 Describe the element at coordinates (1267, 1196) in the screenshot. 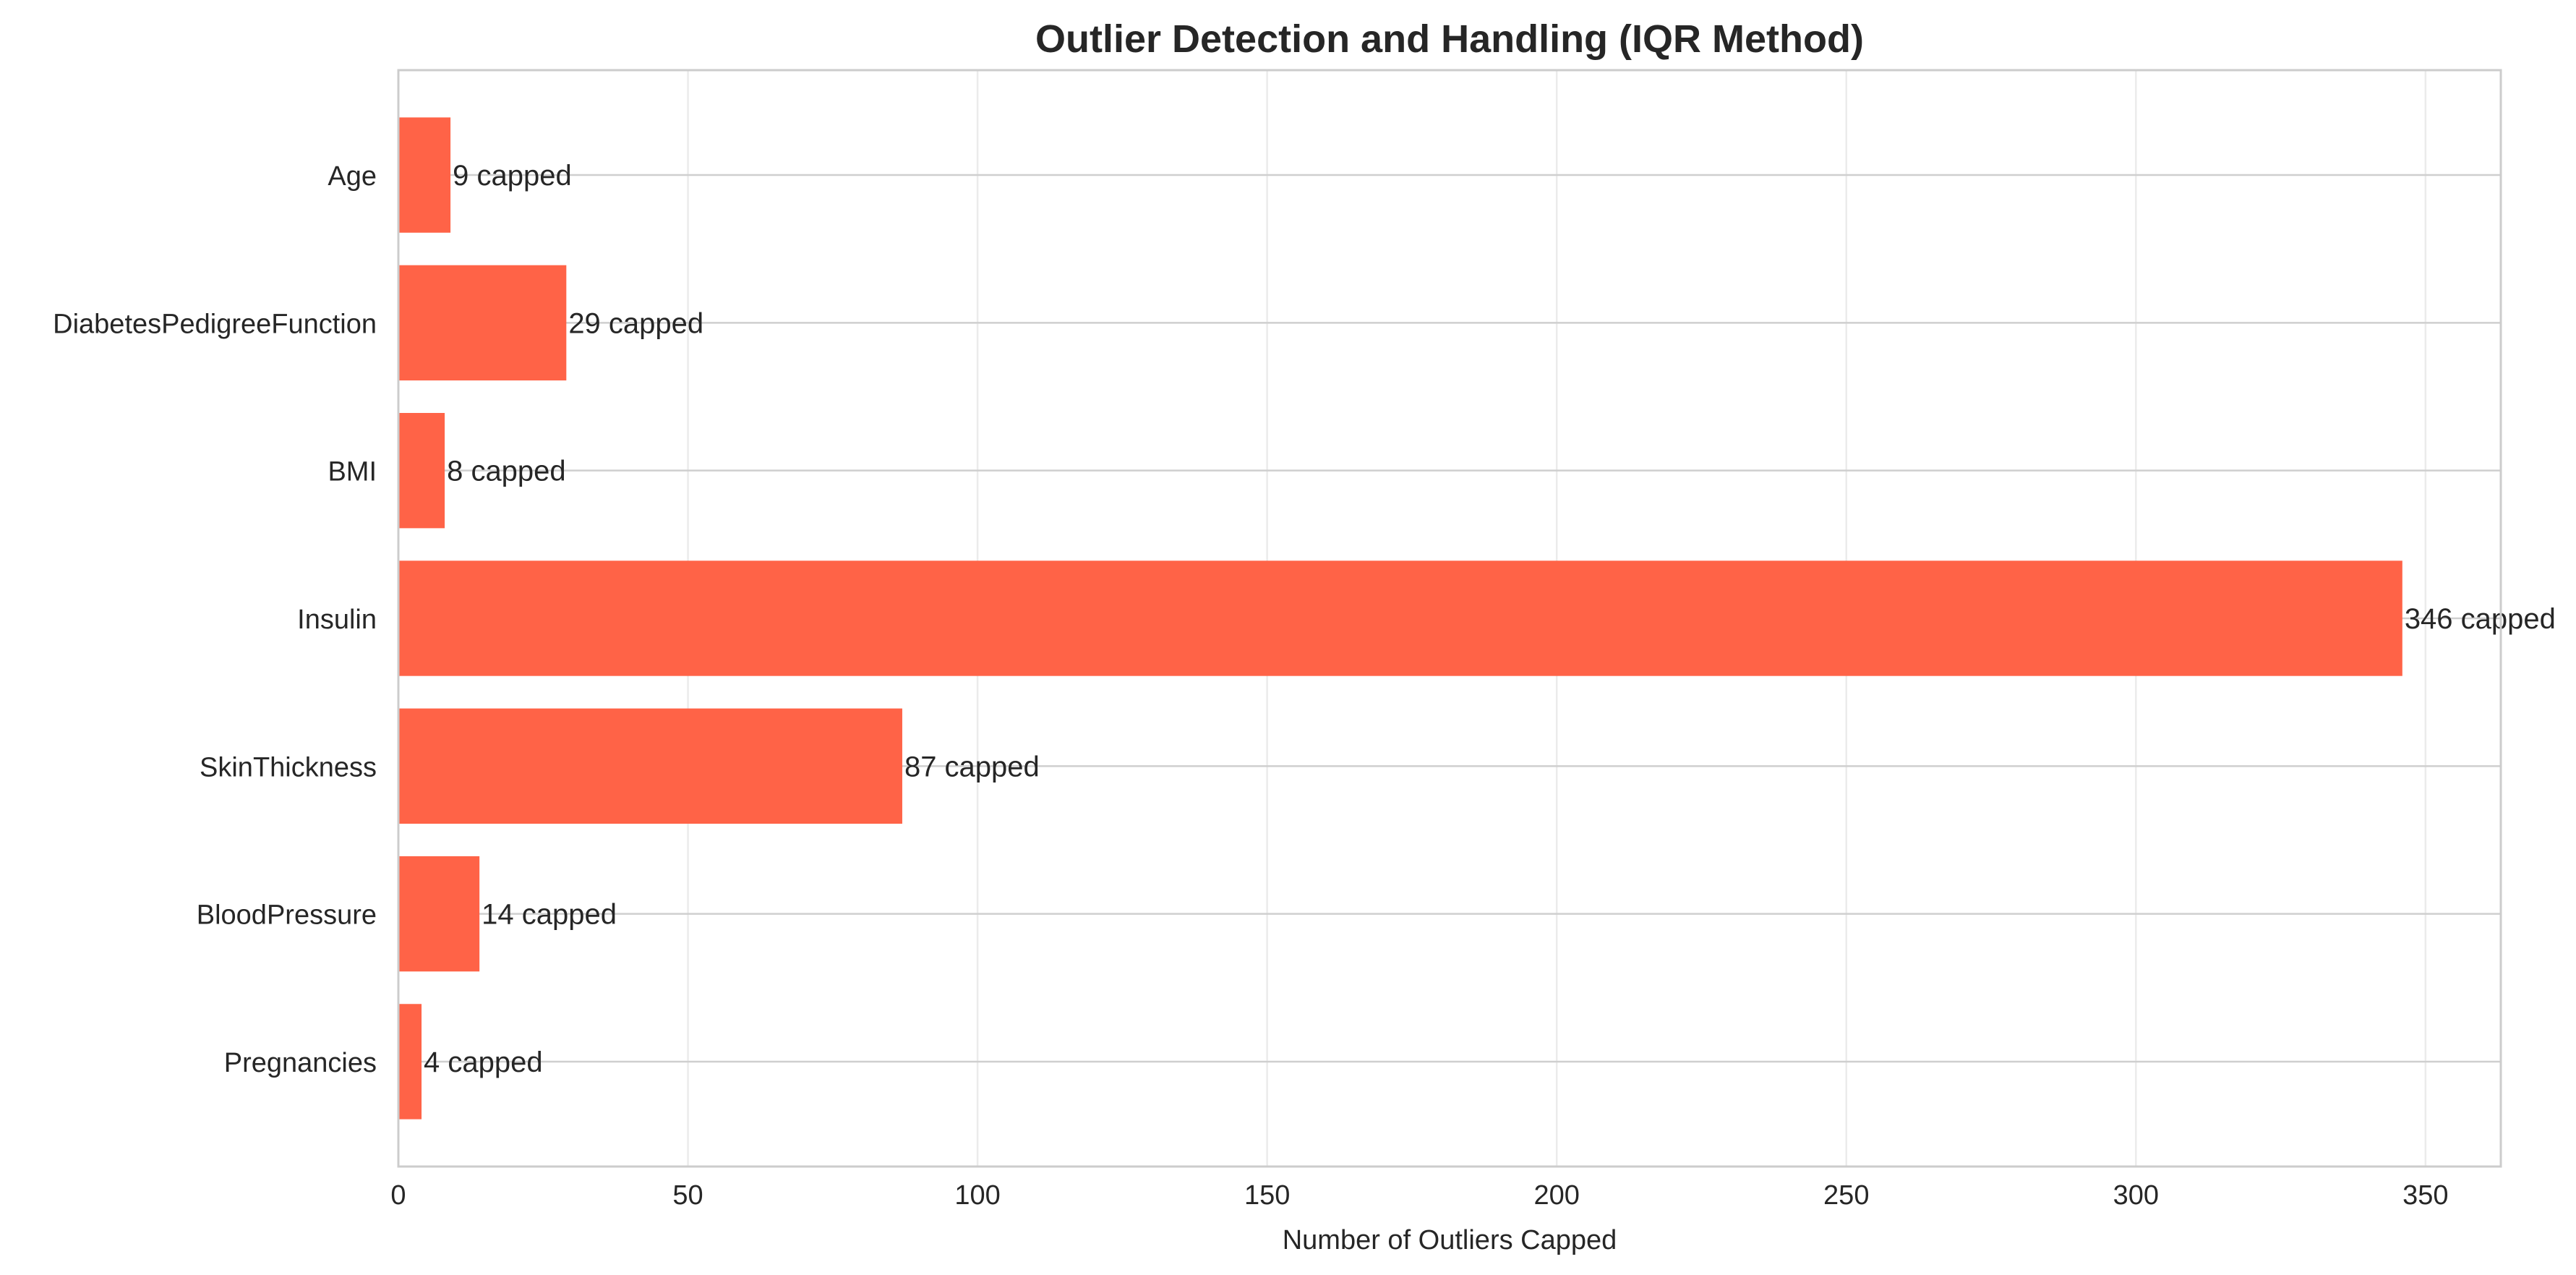

I see `x-tick-label: 150` at that location.